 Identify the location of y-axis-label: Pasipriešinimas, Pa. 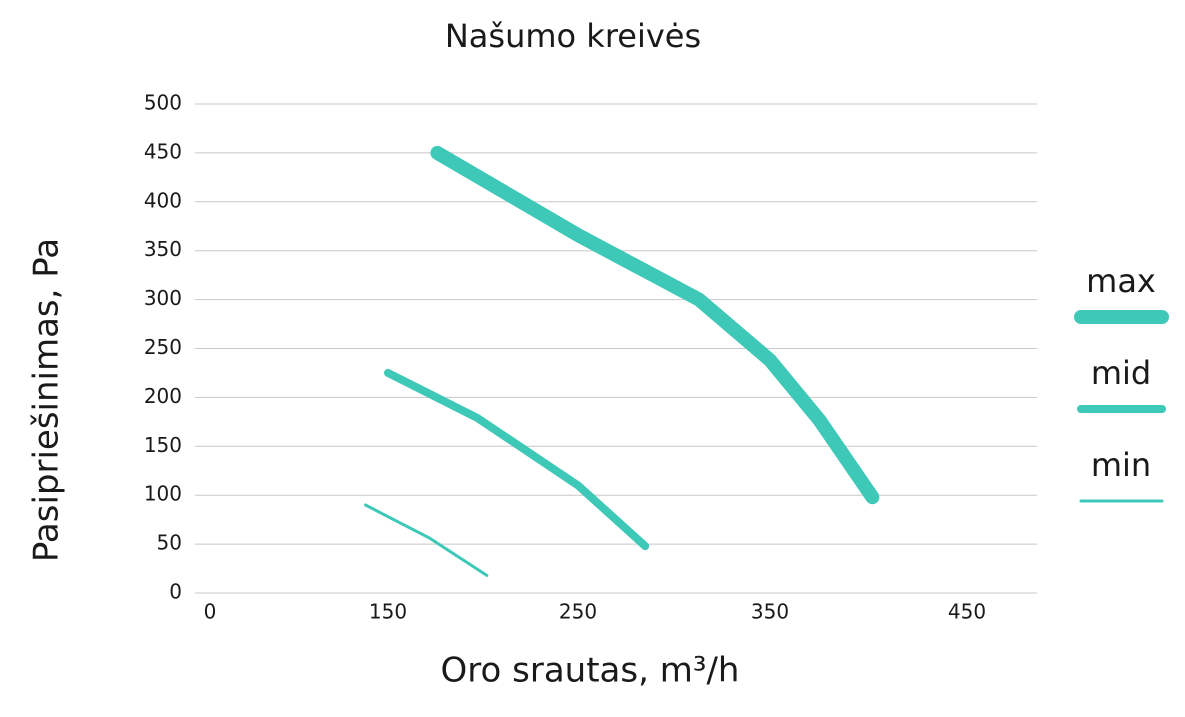
(47, 400).